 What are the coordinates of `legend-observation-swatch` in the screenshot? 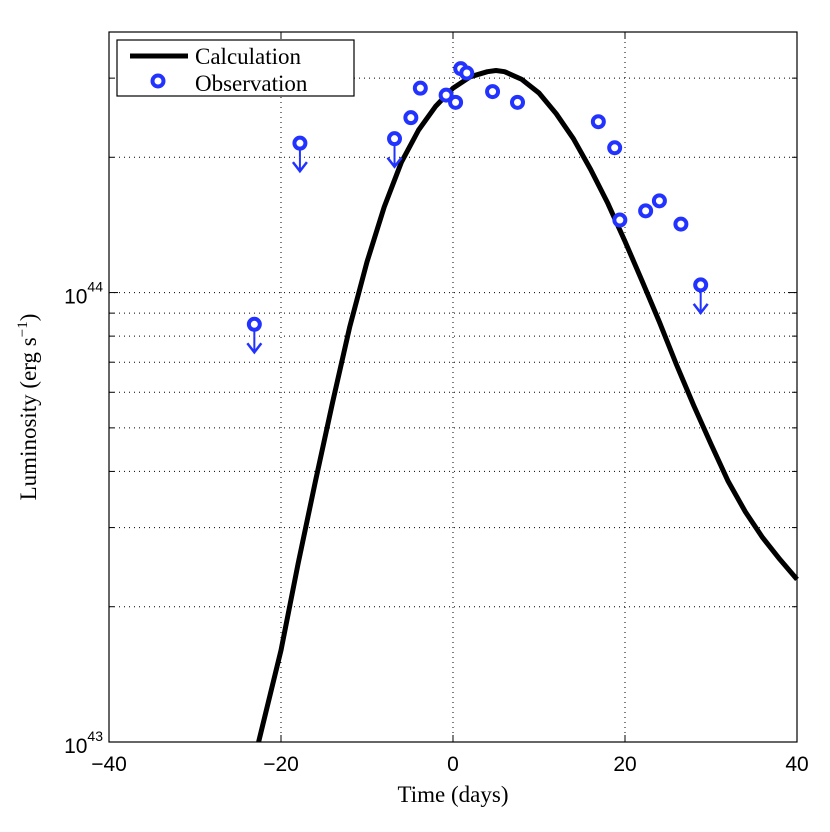 It's located at (158, 81).